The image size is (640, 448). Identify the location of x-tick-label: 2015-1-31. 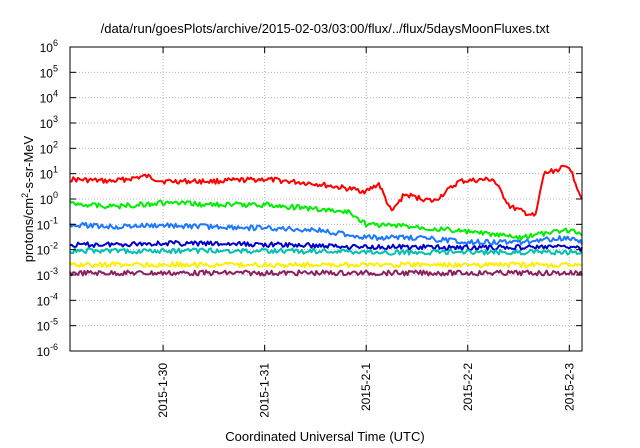
(265, 390).